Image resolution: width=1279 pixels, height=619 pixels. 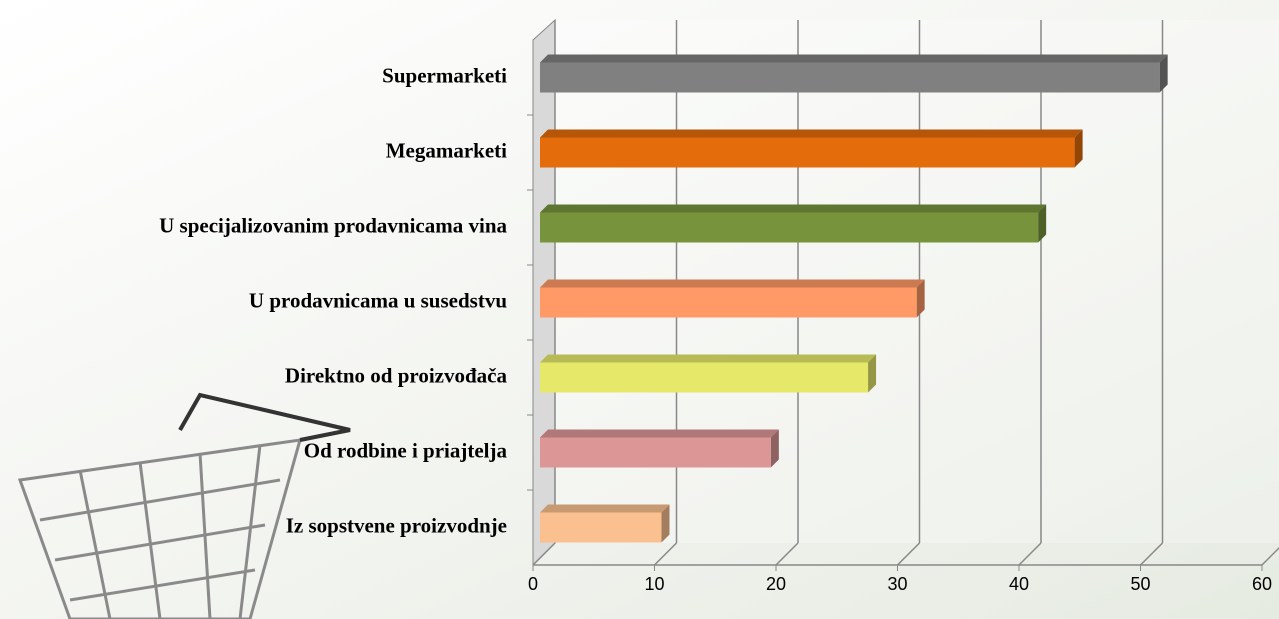 What do you see at coordinates (776, 584) in the screenshot?
I see `x-tick-label: 20` at bounding box center [776, 584].